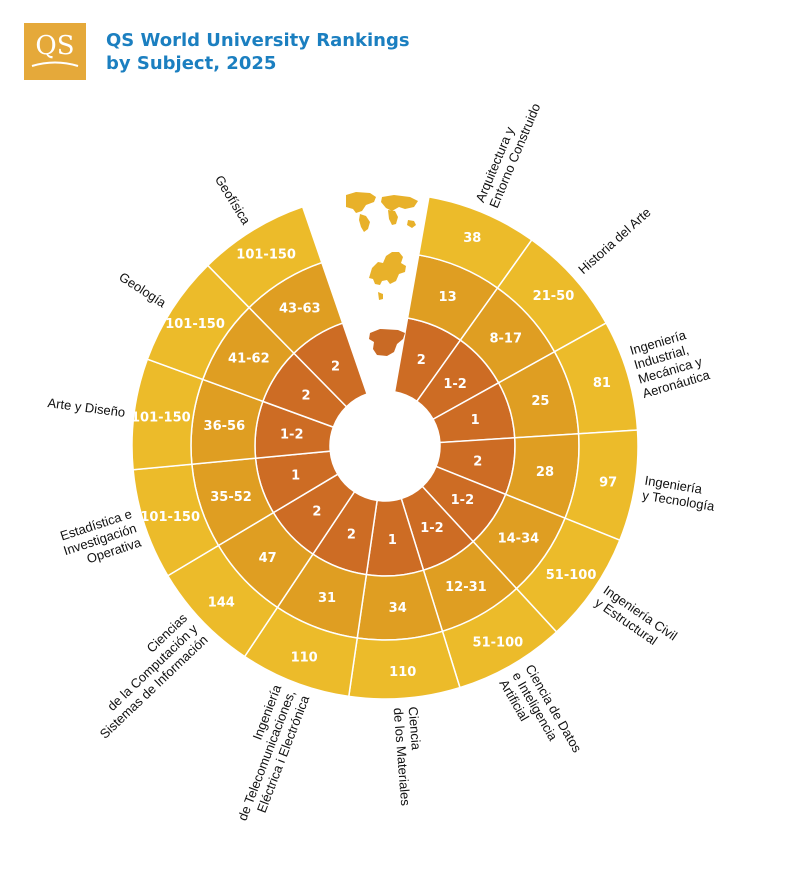  Describe the element at coordinates (231, 497) in the screenshot. I see `rank-label-middle: 35-52` at that location.